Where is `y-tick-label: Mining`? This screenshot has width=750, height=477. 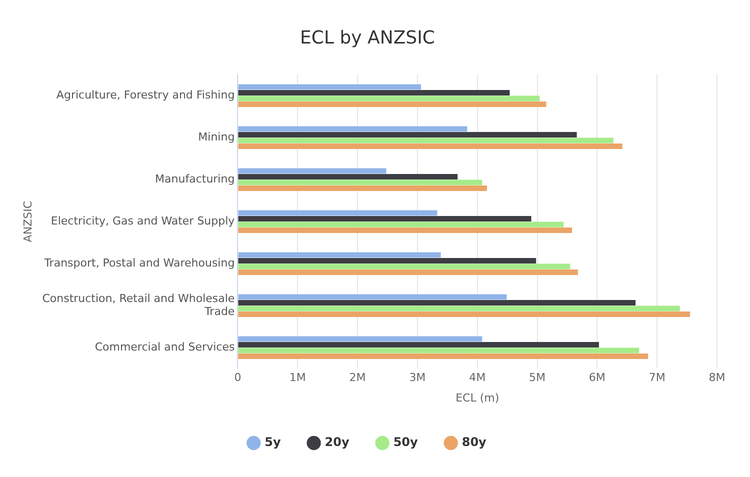 y-tick-label: Mining is located at coordinates (216, 137).